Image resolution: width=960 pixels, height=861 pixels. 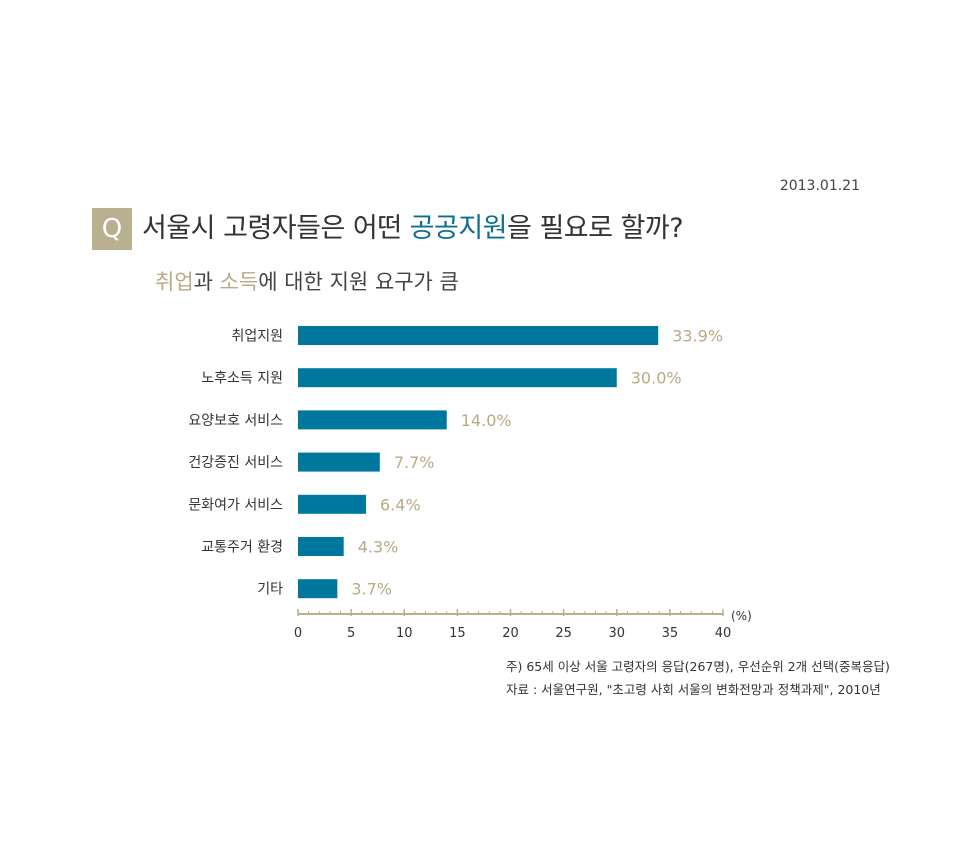 I want to click on category-label: 기타, so click(x=270, y=590).